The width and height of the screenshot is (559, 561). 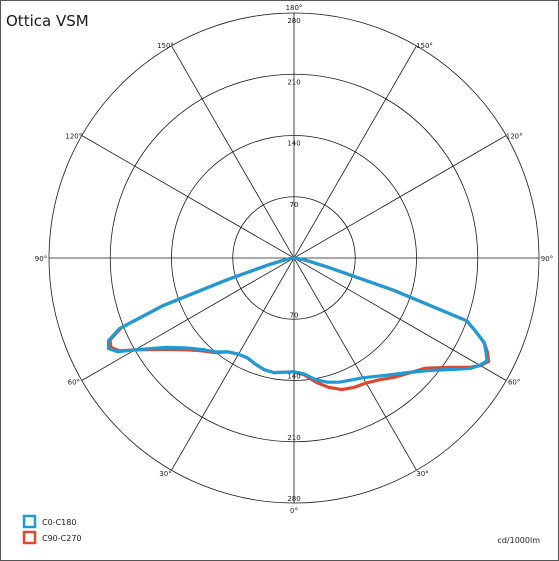 I want to click on angle-label-0: 0°, so click(x=294, y=511).